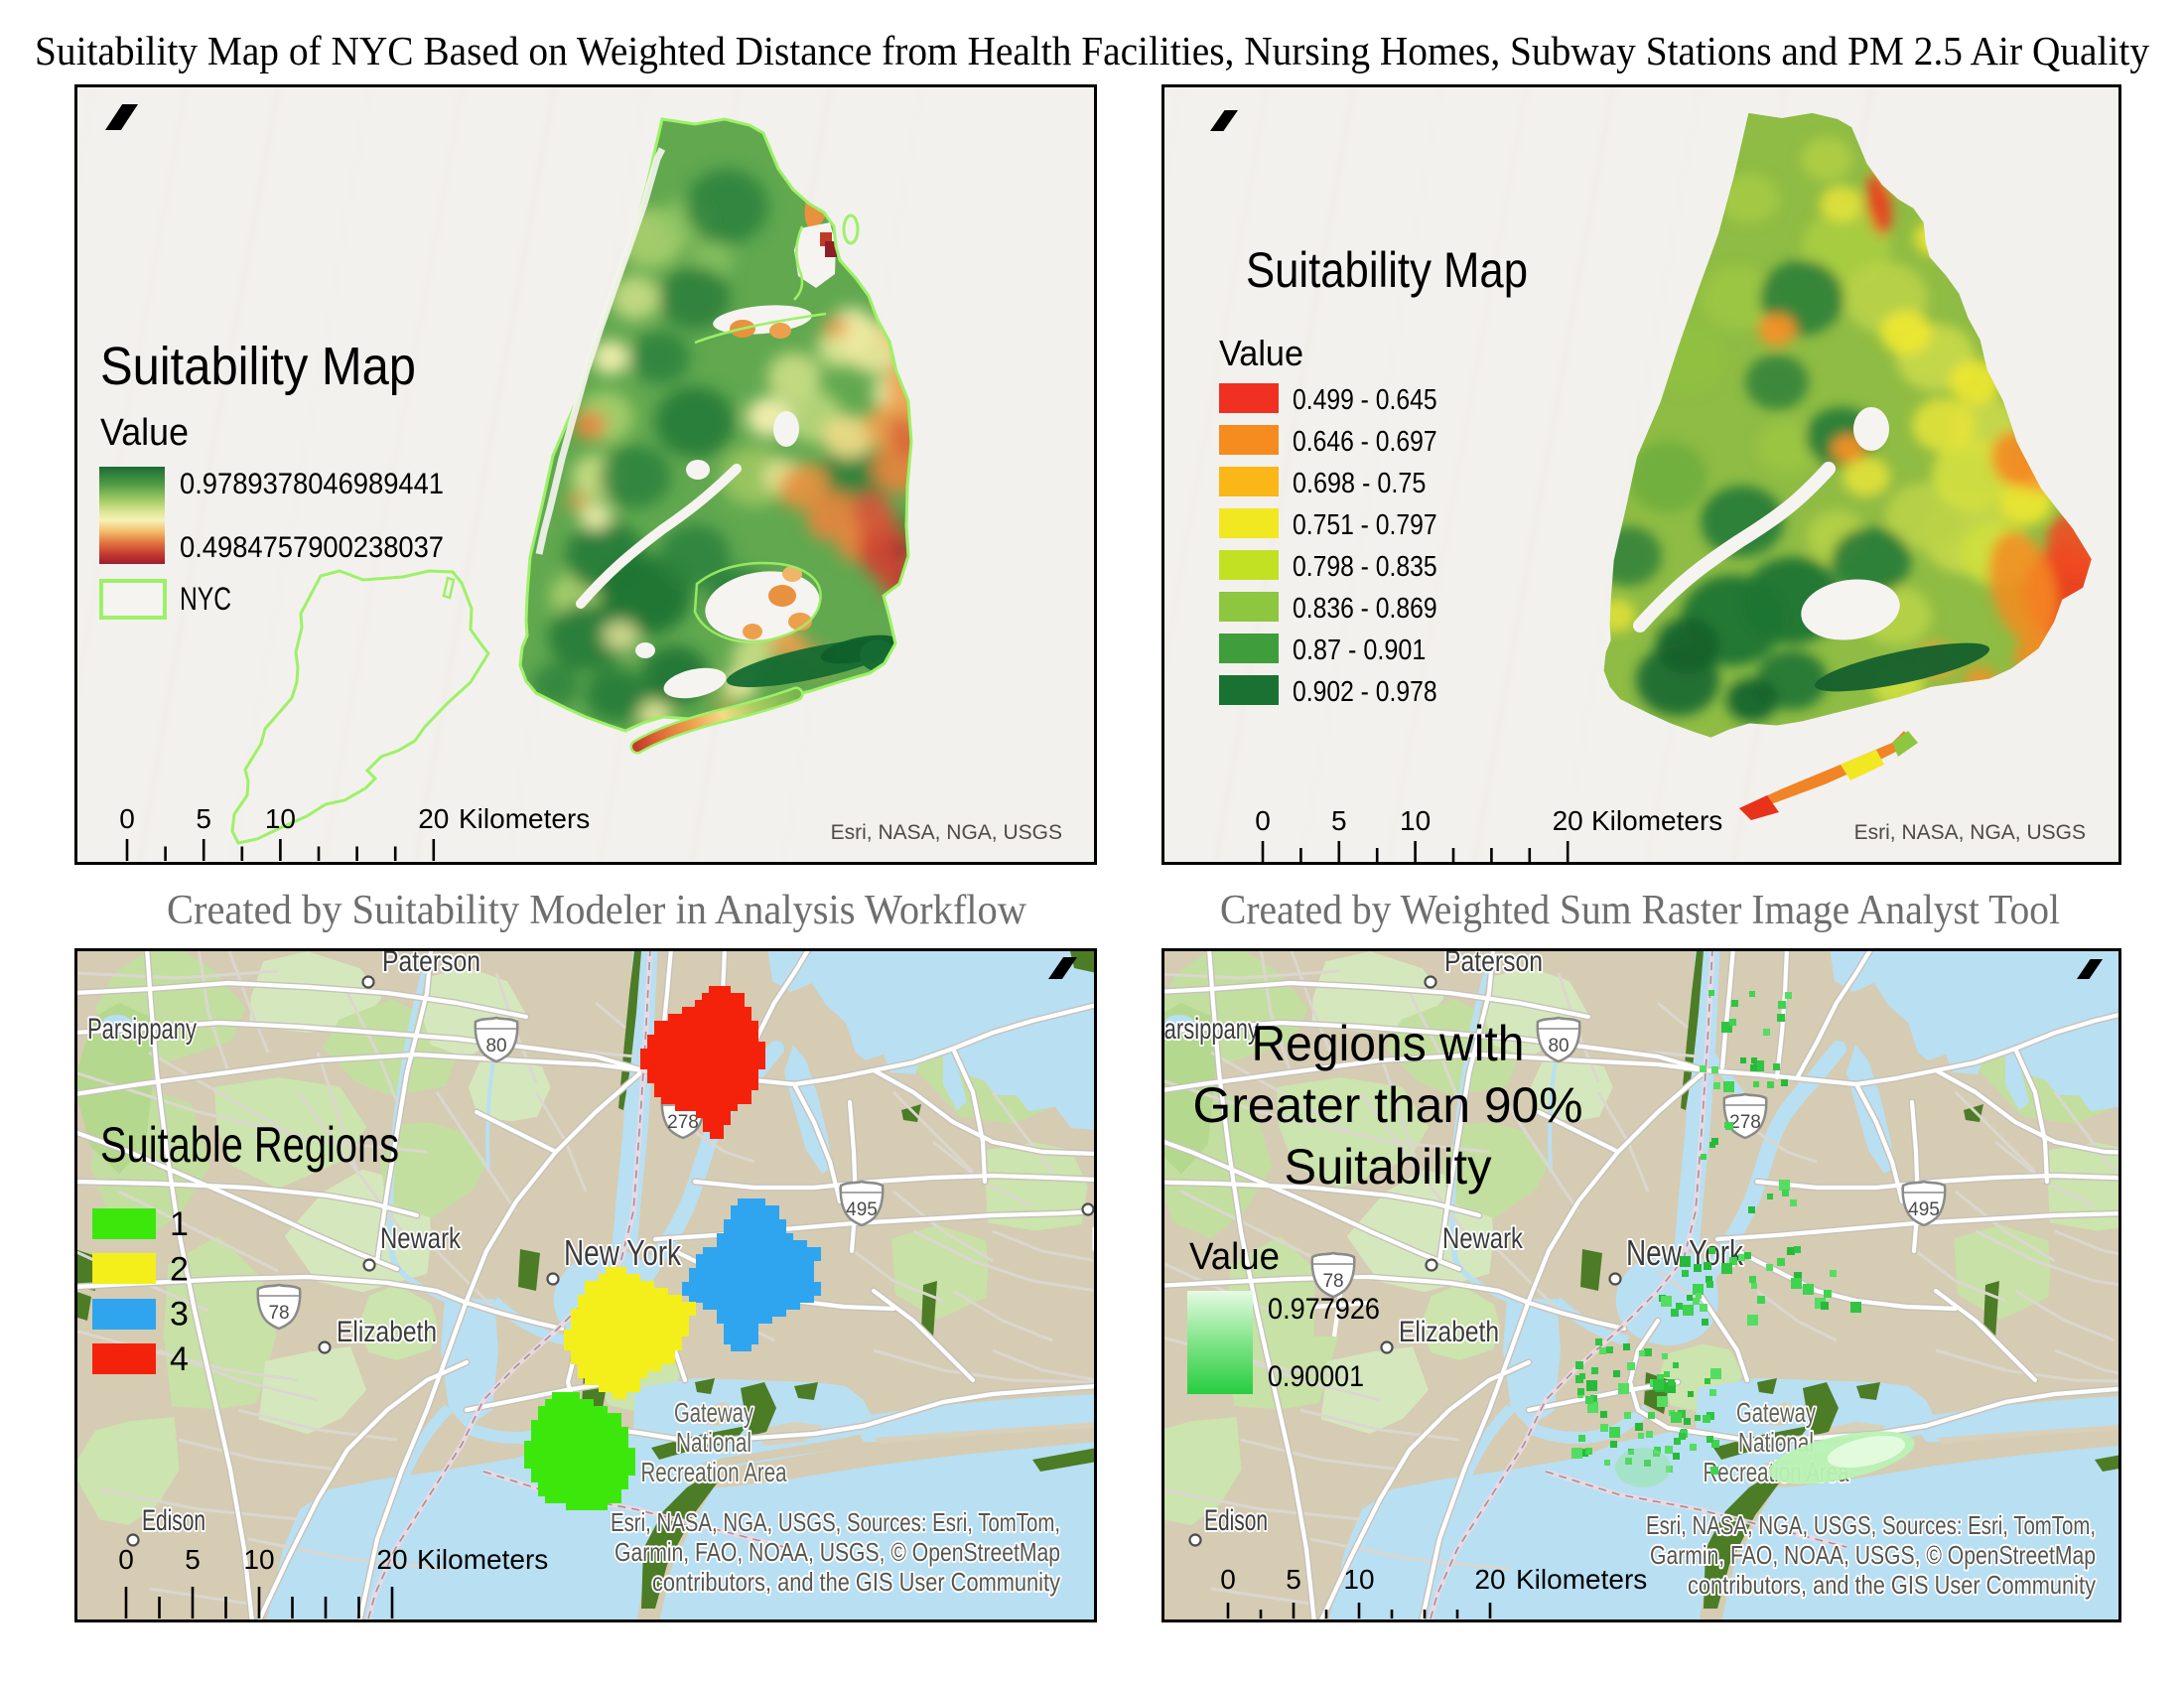 The width and height of the screenshot is (2184, 1688). I want to click on svg-text: Suitability, so click(1388, 1167).